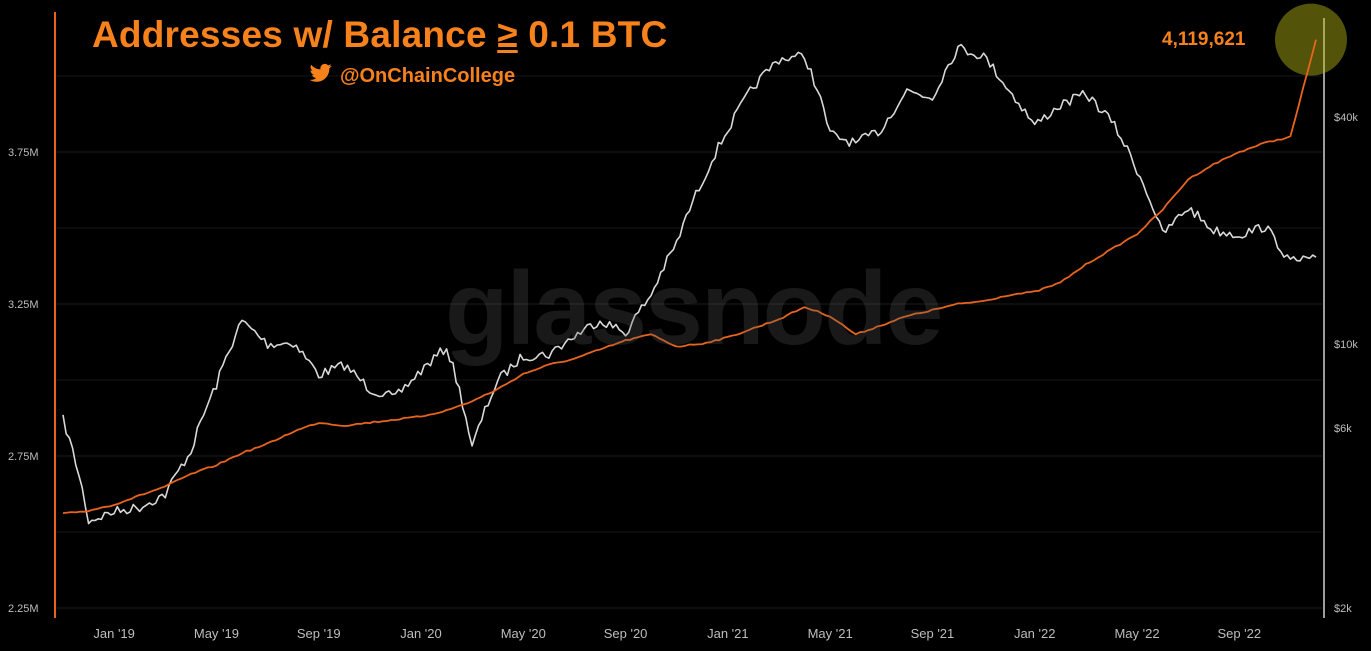 The image size is (1371, 651). What do you see at coordinates (295, 34) in the screenshot?
I see `title-prefix: Addresses w/ Balance` at bounding box center [295, 34].